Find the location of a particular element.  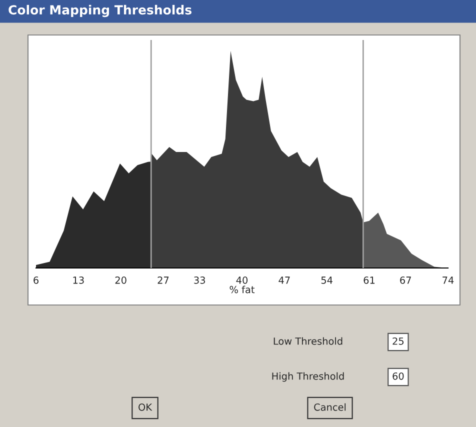

text: Cancel is located at coordinates (330, 407).